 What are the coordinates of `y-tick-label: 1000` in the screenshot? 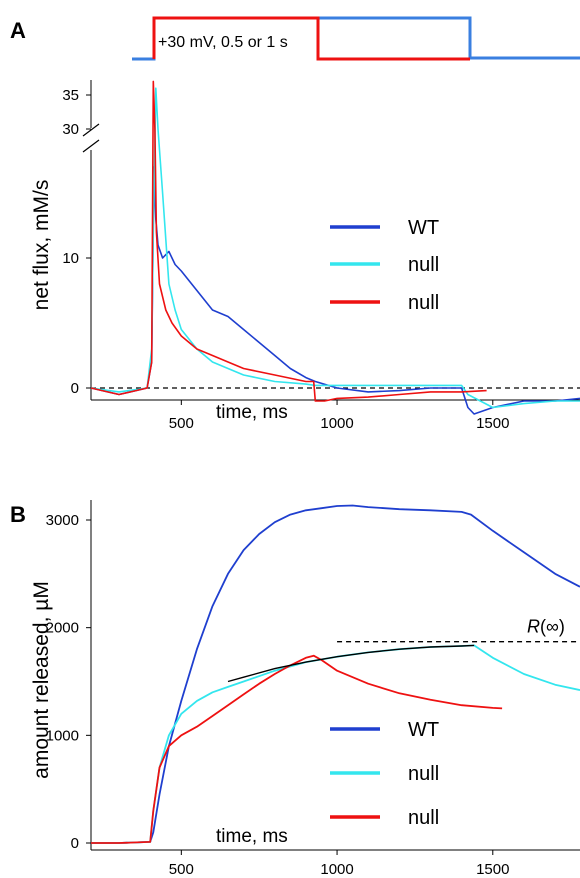 It's located at (62, 735).